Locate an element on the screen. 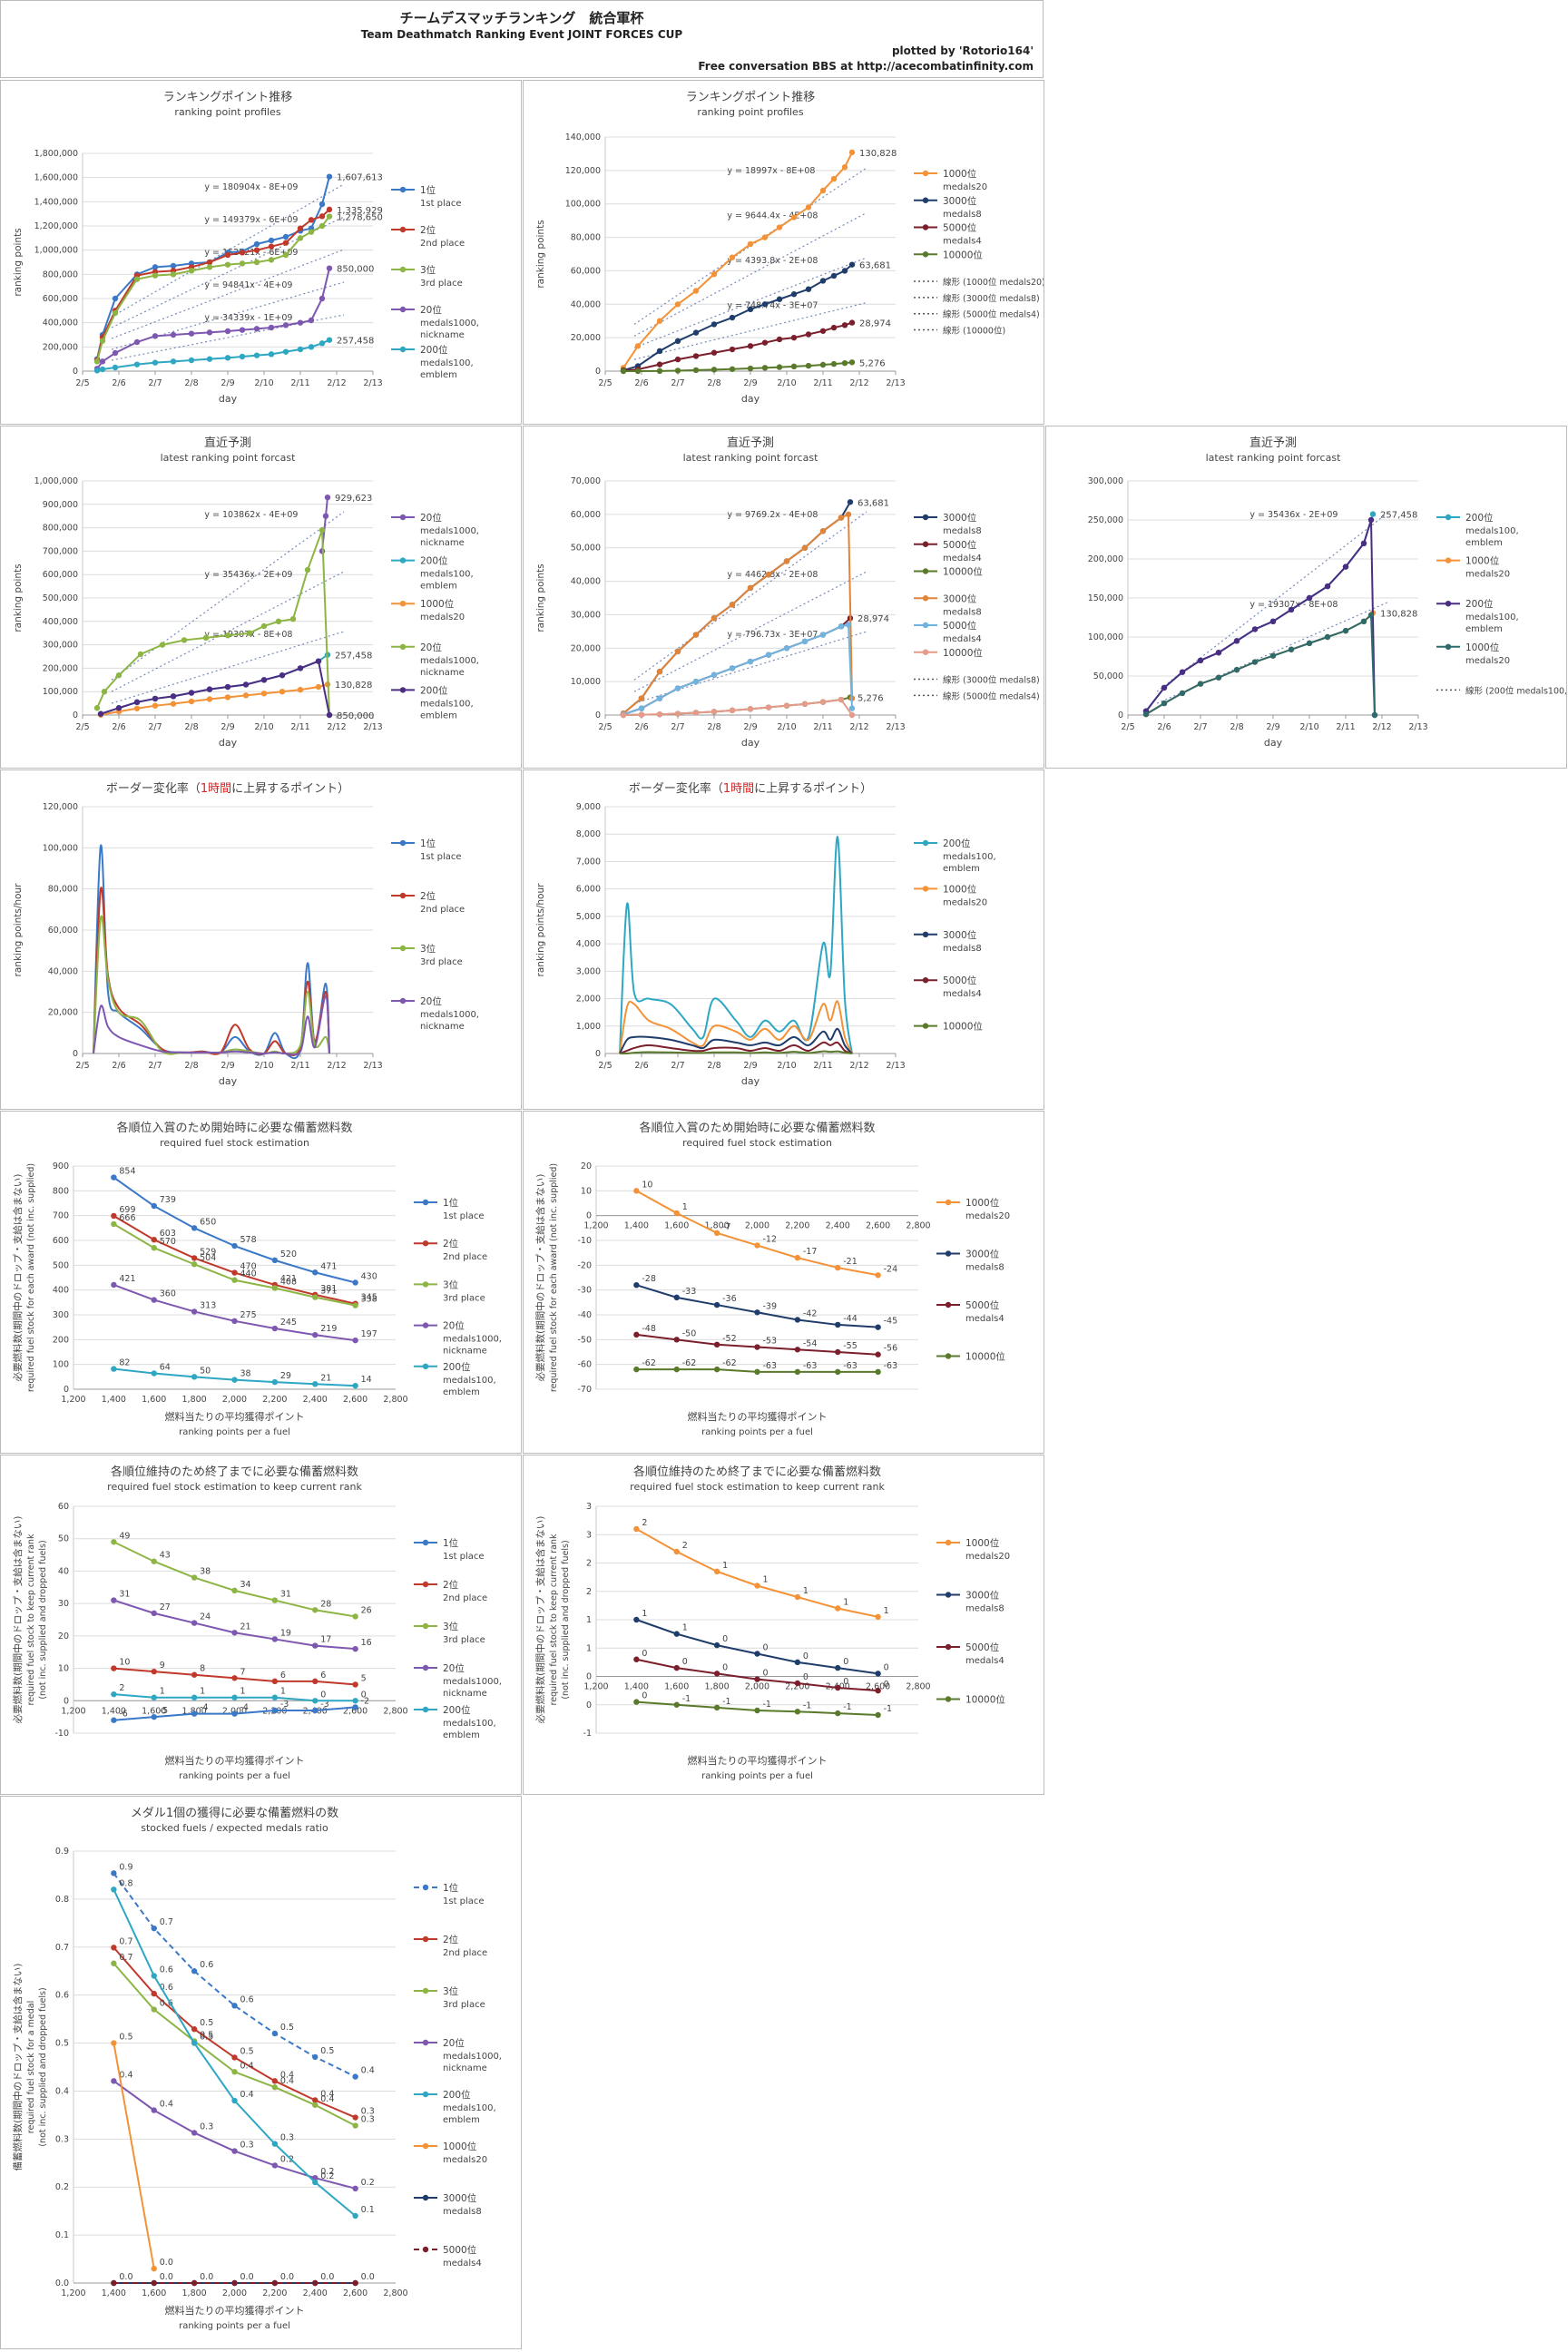  legend-label-sub: 1st place is located at coordinates (464, 1901).